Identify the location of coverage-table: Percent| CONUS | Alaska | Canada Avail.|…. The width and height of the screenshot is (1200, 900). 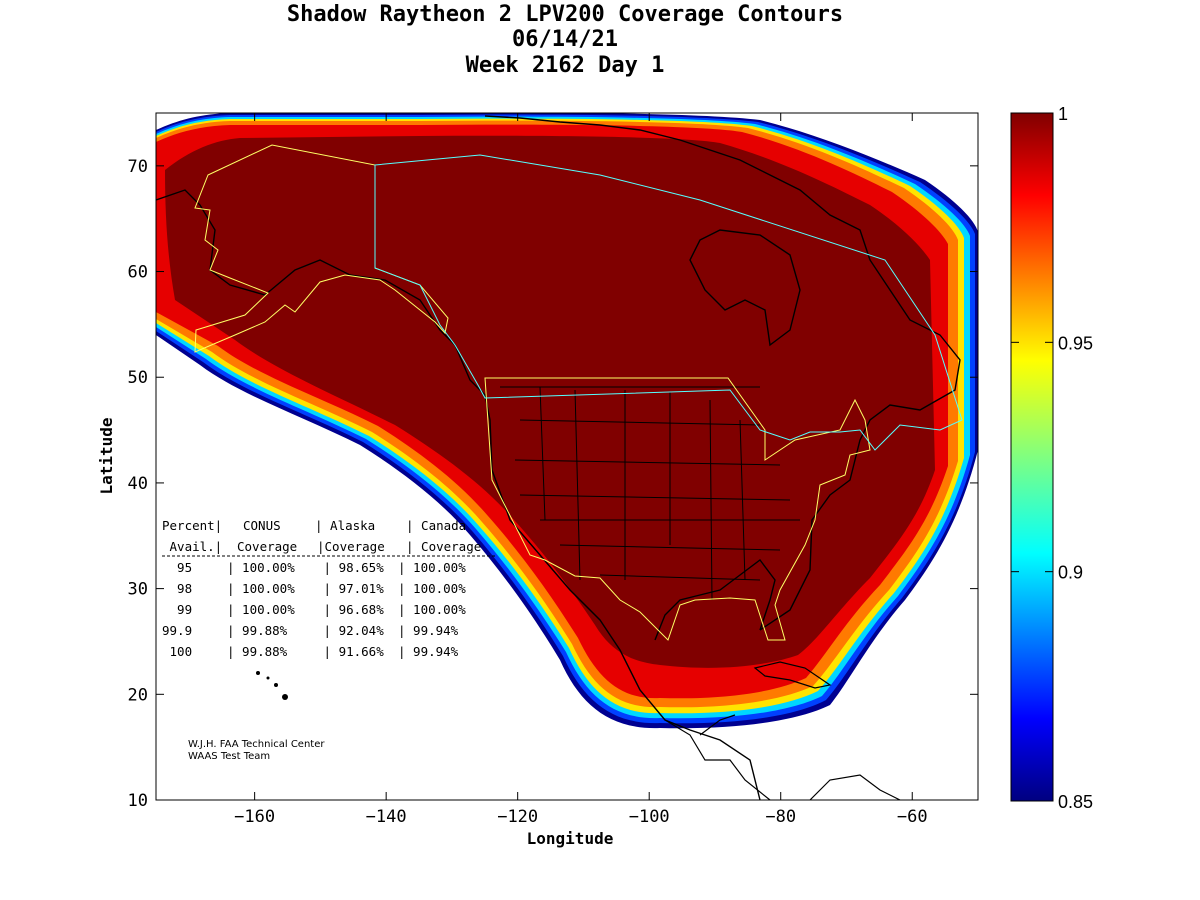
(328, 588).